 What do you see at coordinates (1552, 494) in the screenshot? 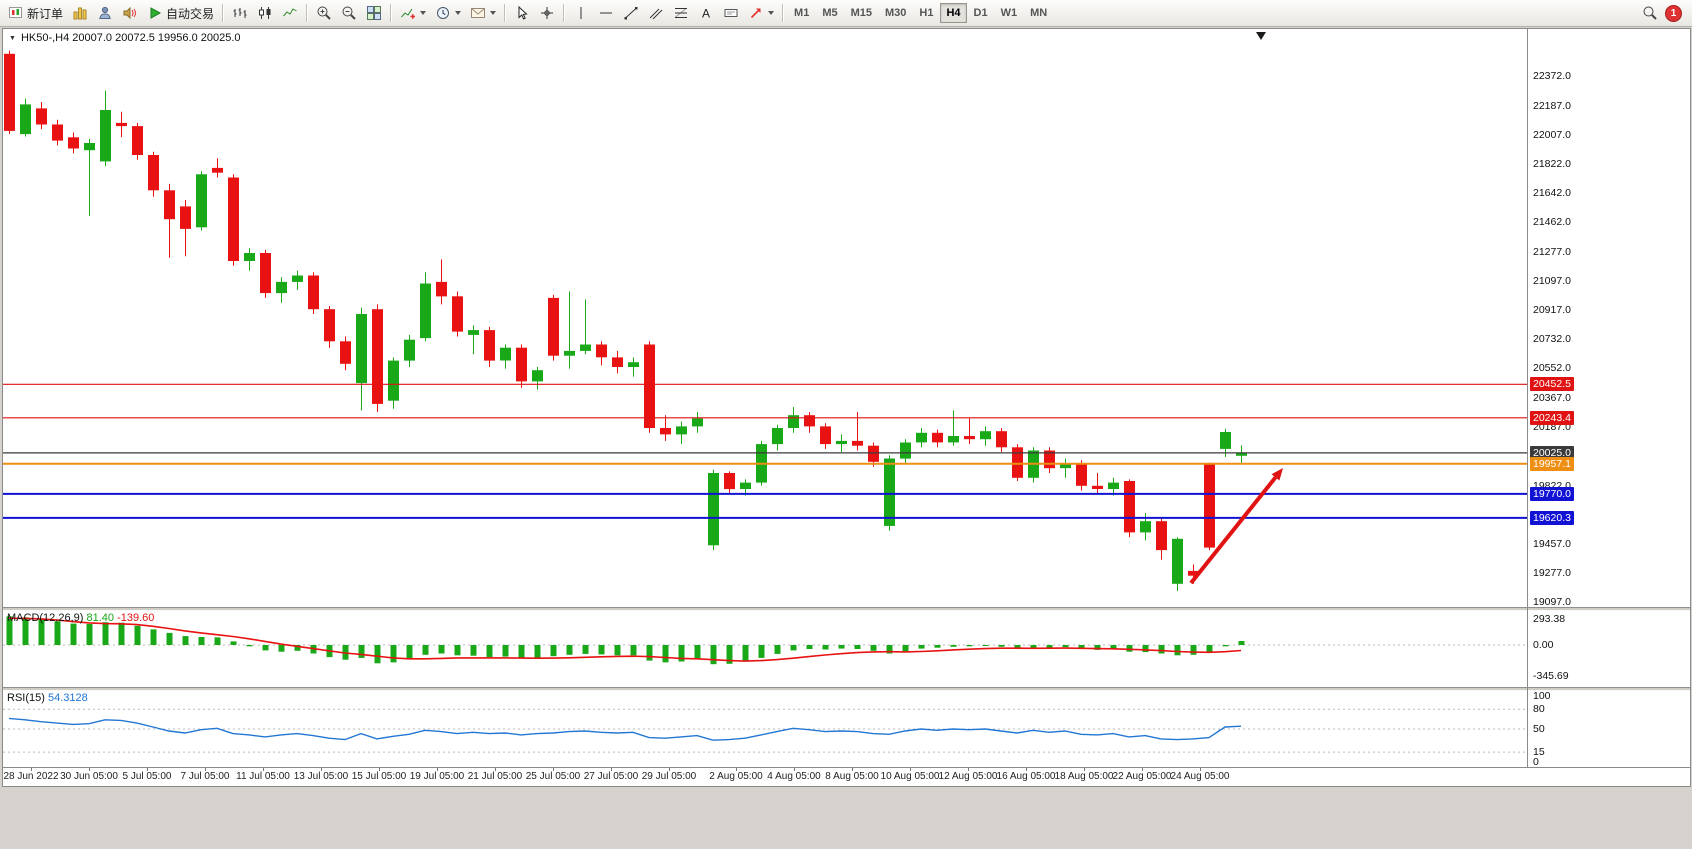
I see `price-badge-19770.0: 19770.0` at bounding box center [1552, 494].